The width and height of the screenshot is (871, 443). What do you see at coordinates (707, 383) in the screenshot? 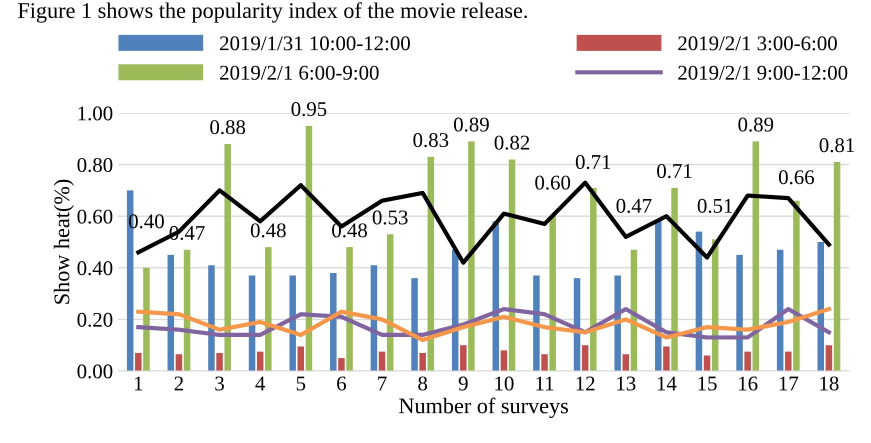
I see `x-tick-label: 15` at bounding box center [707, 383].